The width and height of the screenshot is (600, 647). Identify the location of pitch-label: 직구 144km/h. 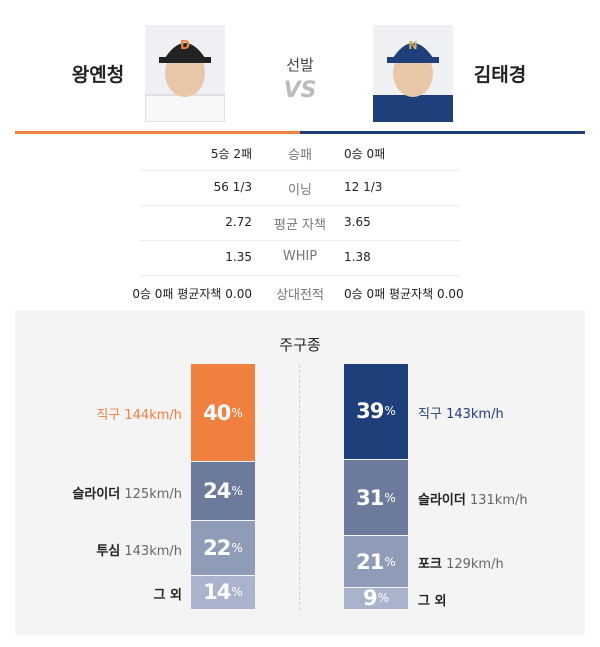
(139, 413).